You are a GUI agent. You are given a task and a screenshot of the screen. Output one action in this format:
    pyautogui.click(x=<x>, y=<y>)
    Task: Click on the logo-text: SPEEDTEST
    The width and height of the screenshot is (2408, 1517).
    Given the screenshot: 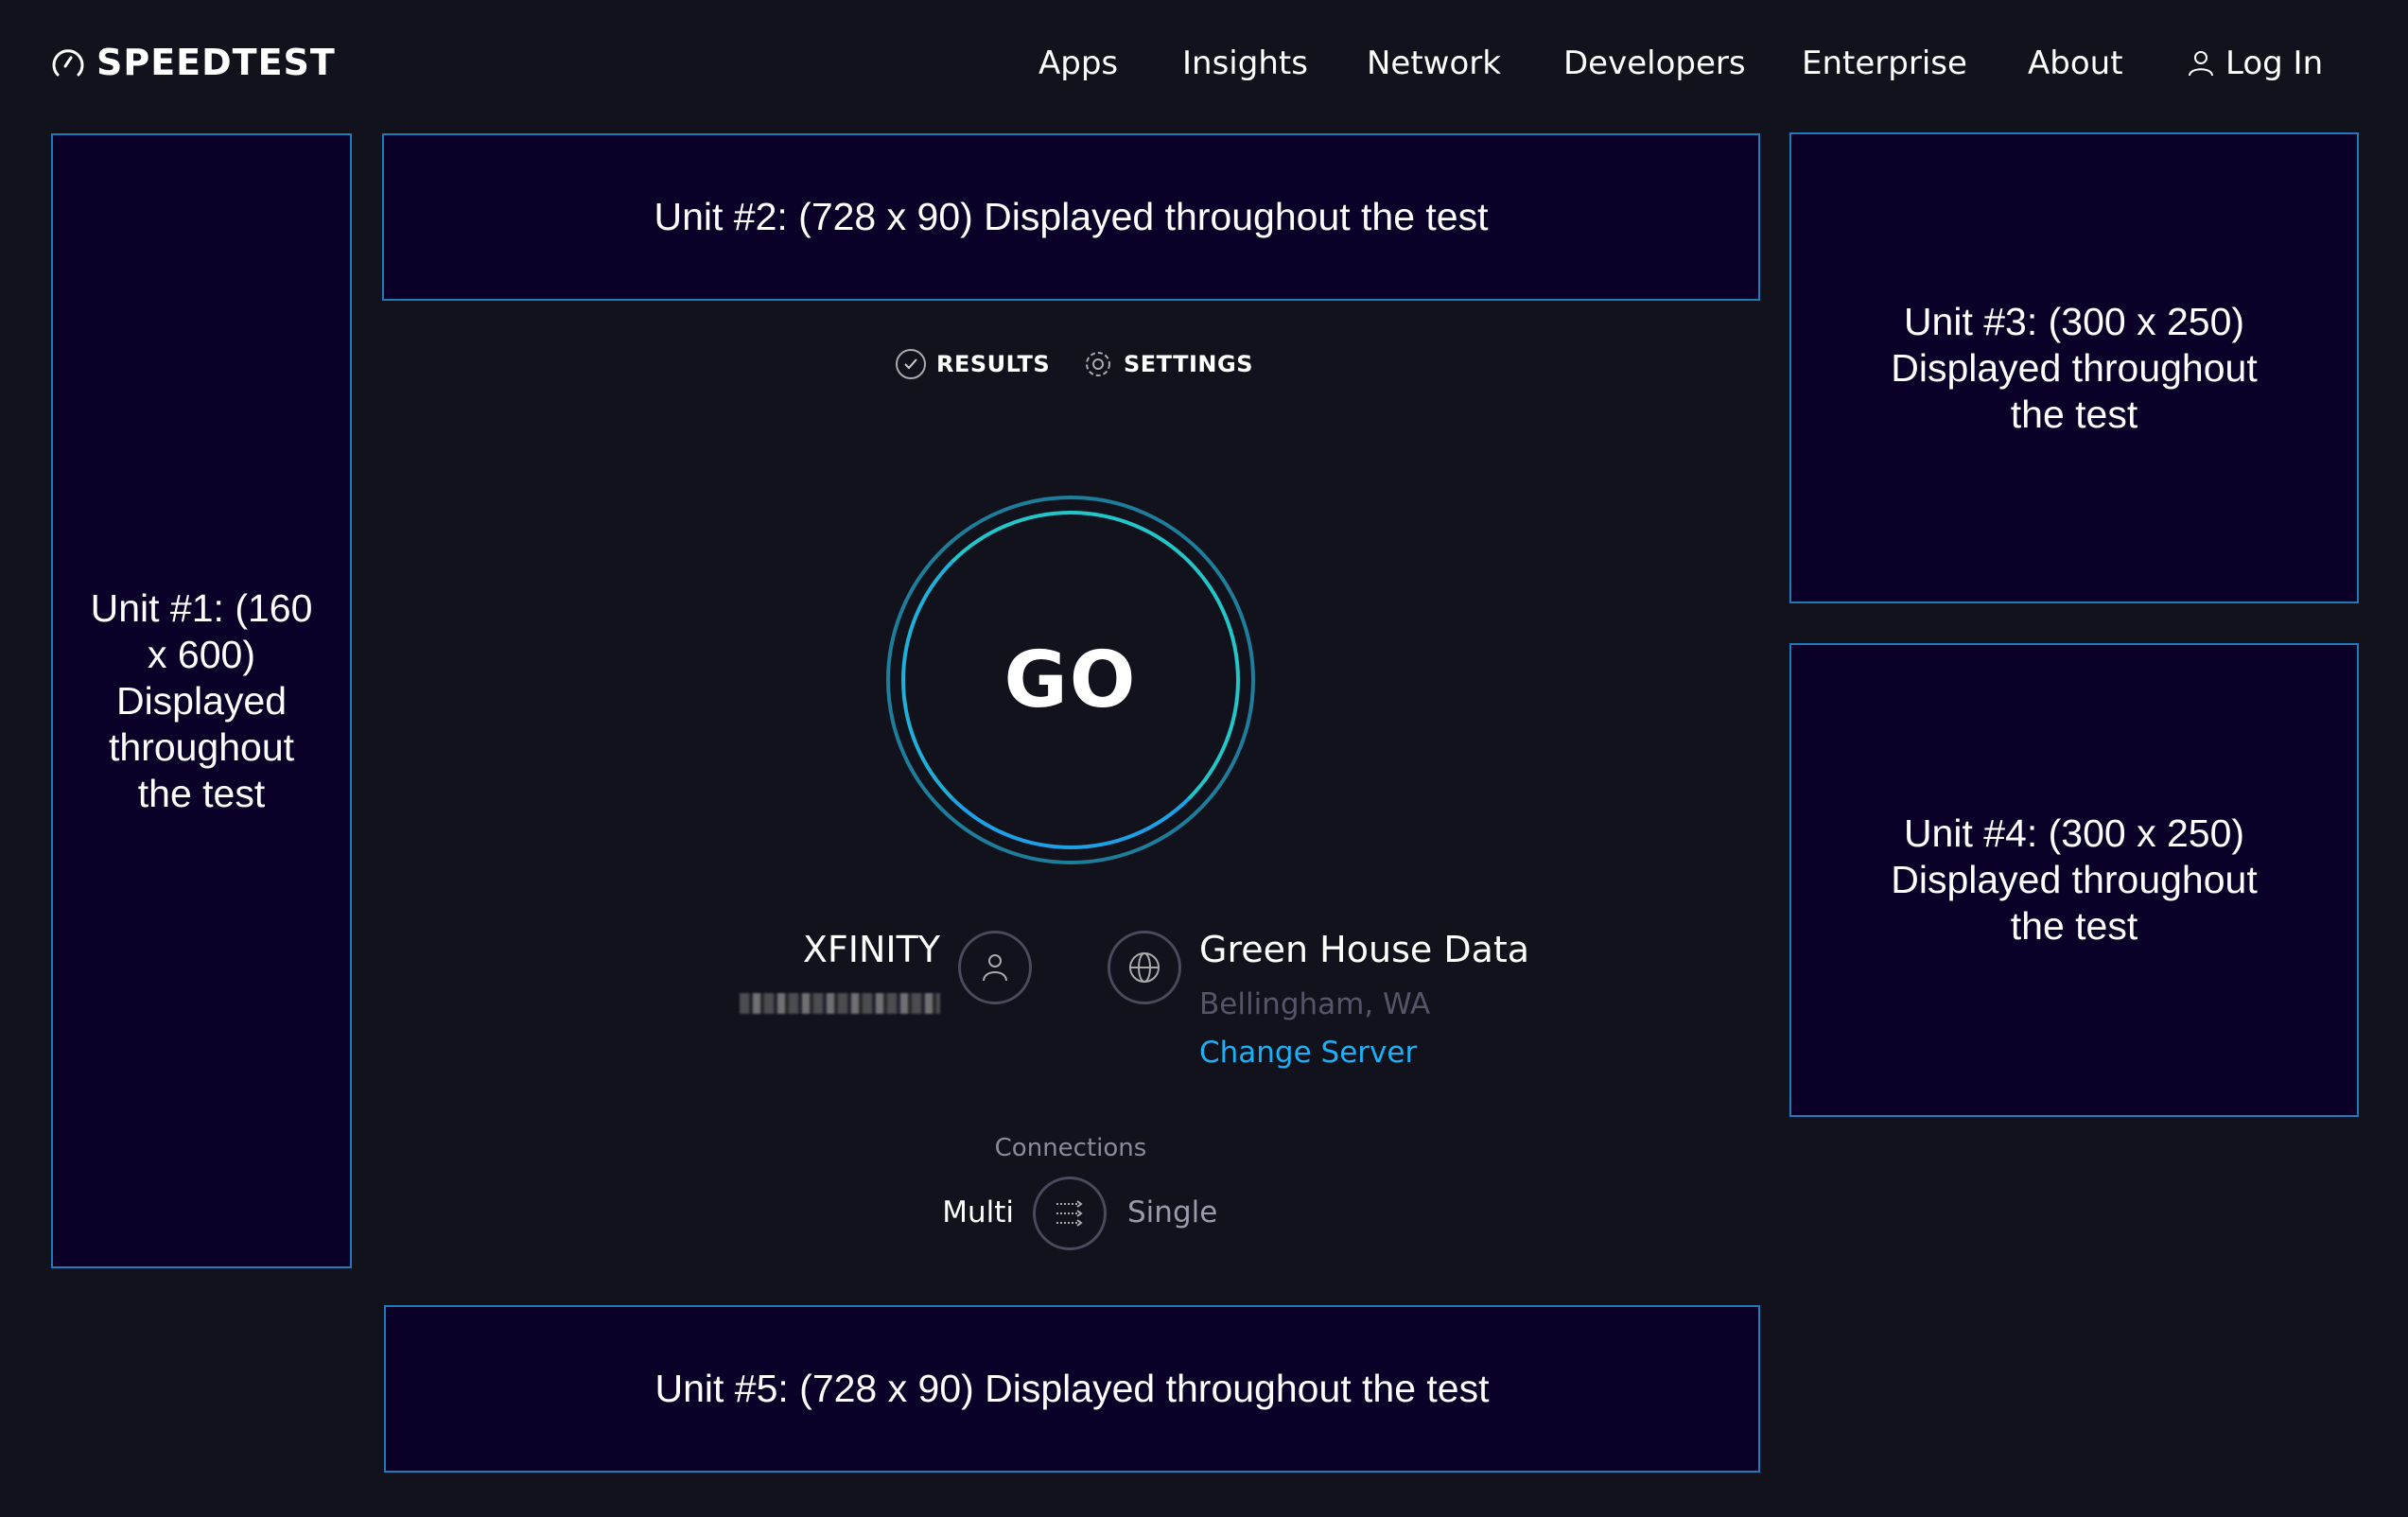 What is the action you would take?
    pyautogui.click(x=216, y=62)
    